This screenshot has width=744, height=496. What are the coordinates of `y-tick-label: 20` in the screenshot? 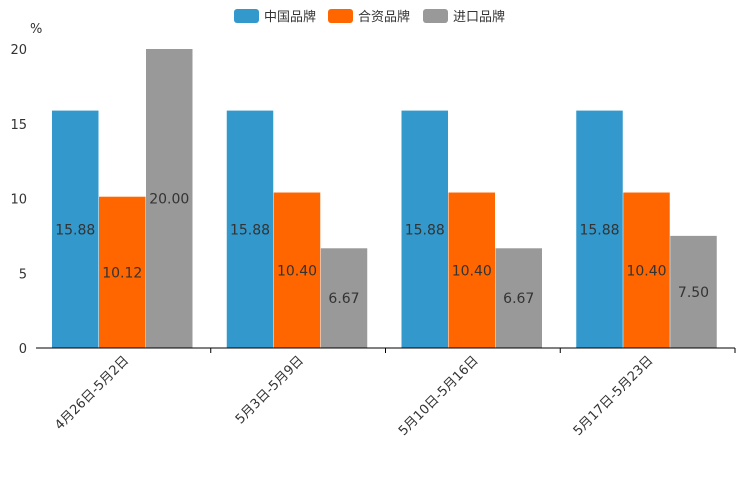 It's located at (18, 50).